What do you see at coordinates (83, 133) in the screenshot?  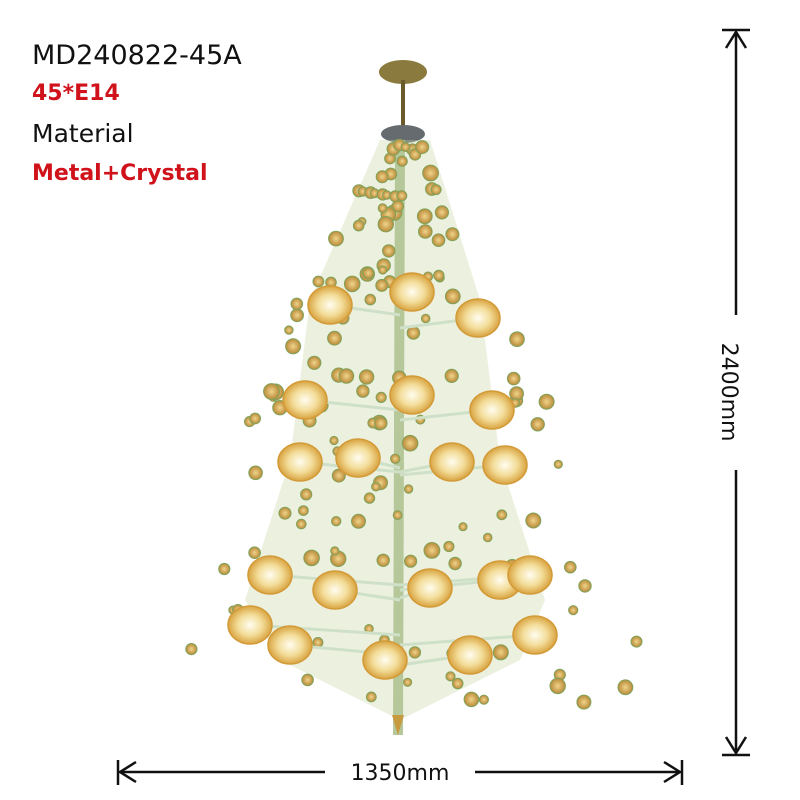 I see `material-label: Material` at bounding box center [83, 133].